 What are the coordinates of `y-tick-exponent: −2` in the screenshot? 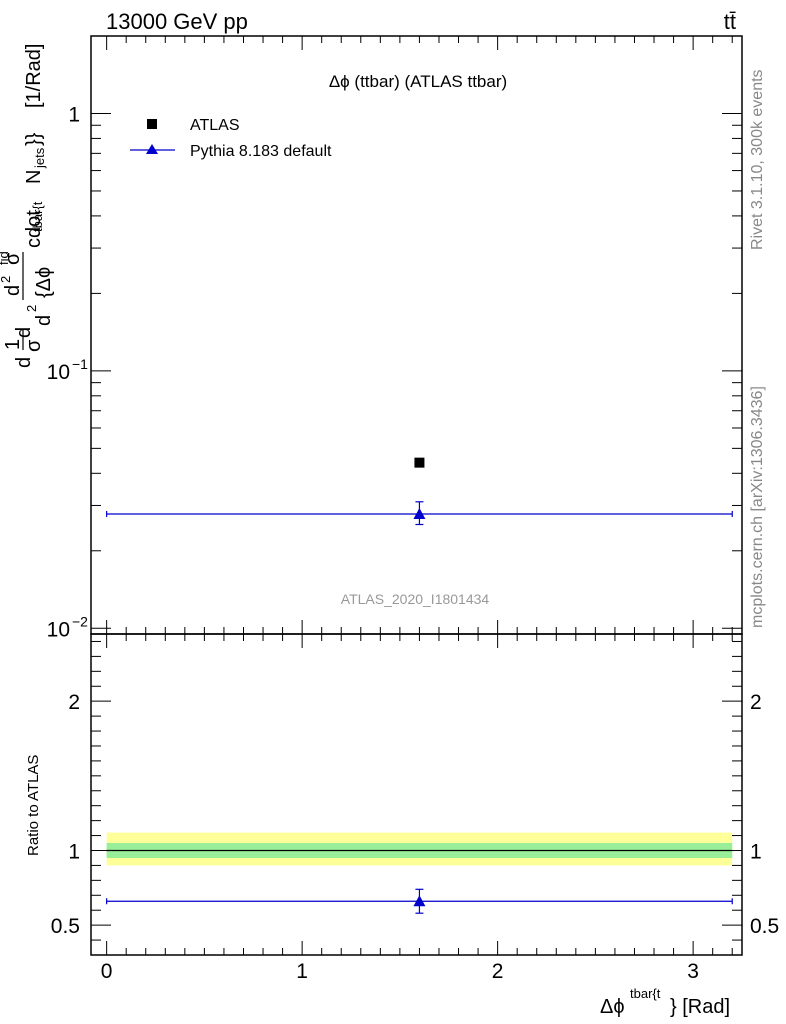 It's located at (80, 621).